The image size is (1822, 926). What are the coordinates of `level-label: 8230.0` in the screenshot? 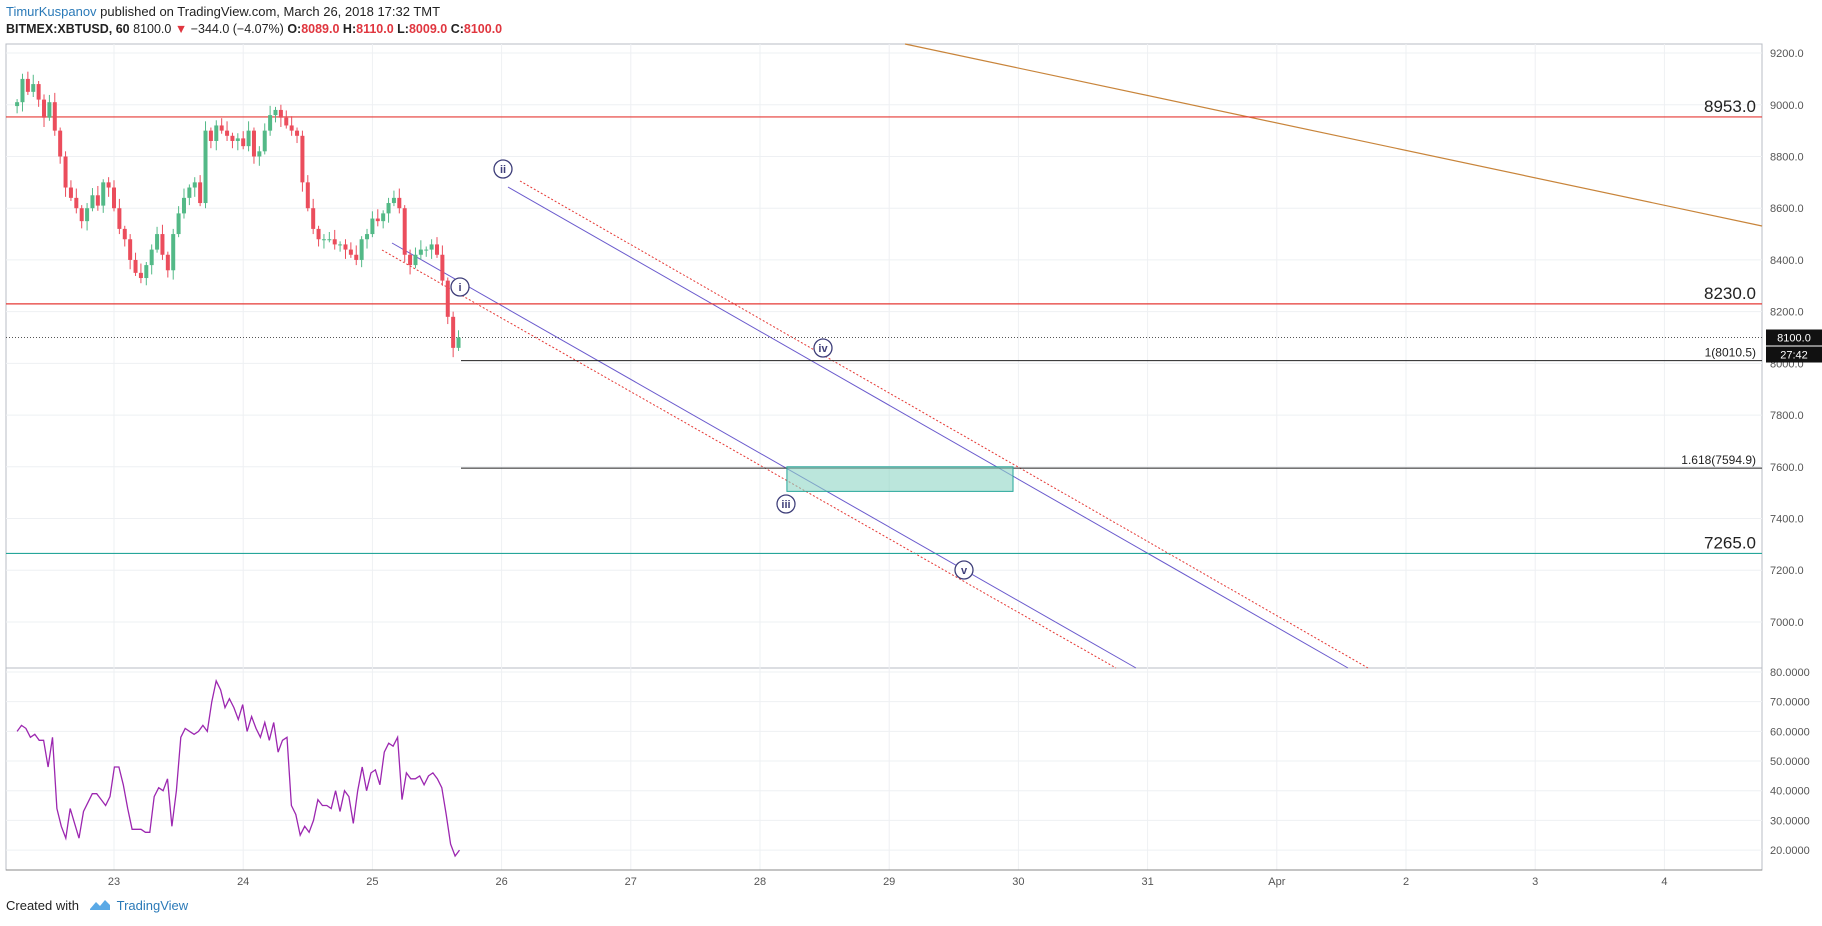 It's located at (1730, 293).